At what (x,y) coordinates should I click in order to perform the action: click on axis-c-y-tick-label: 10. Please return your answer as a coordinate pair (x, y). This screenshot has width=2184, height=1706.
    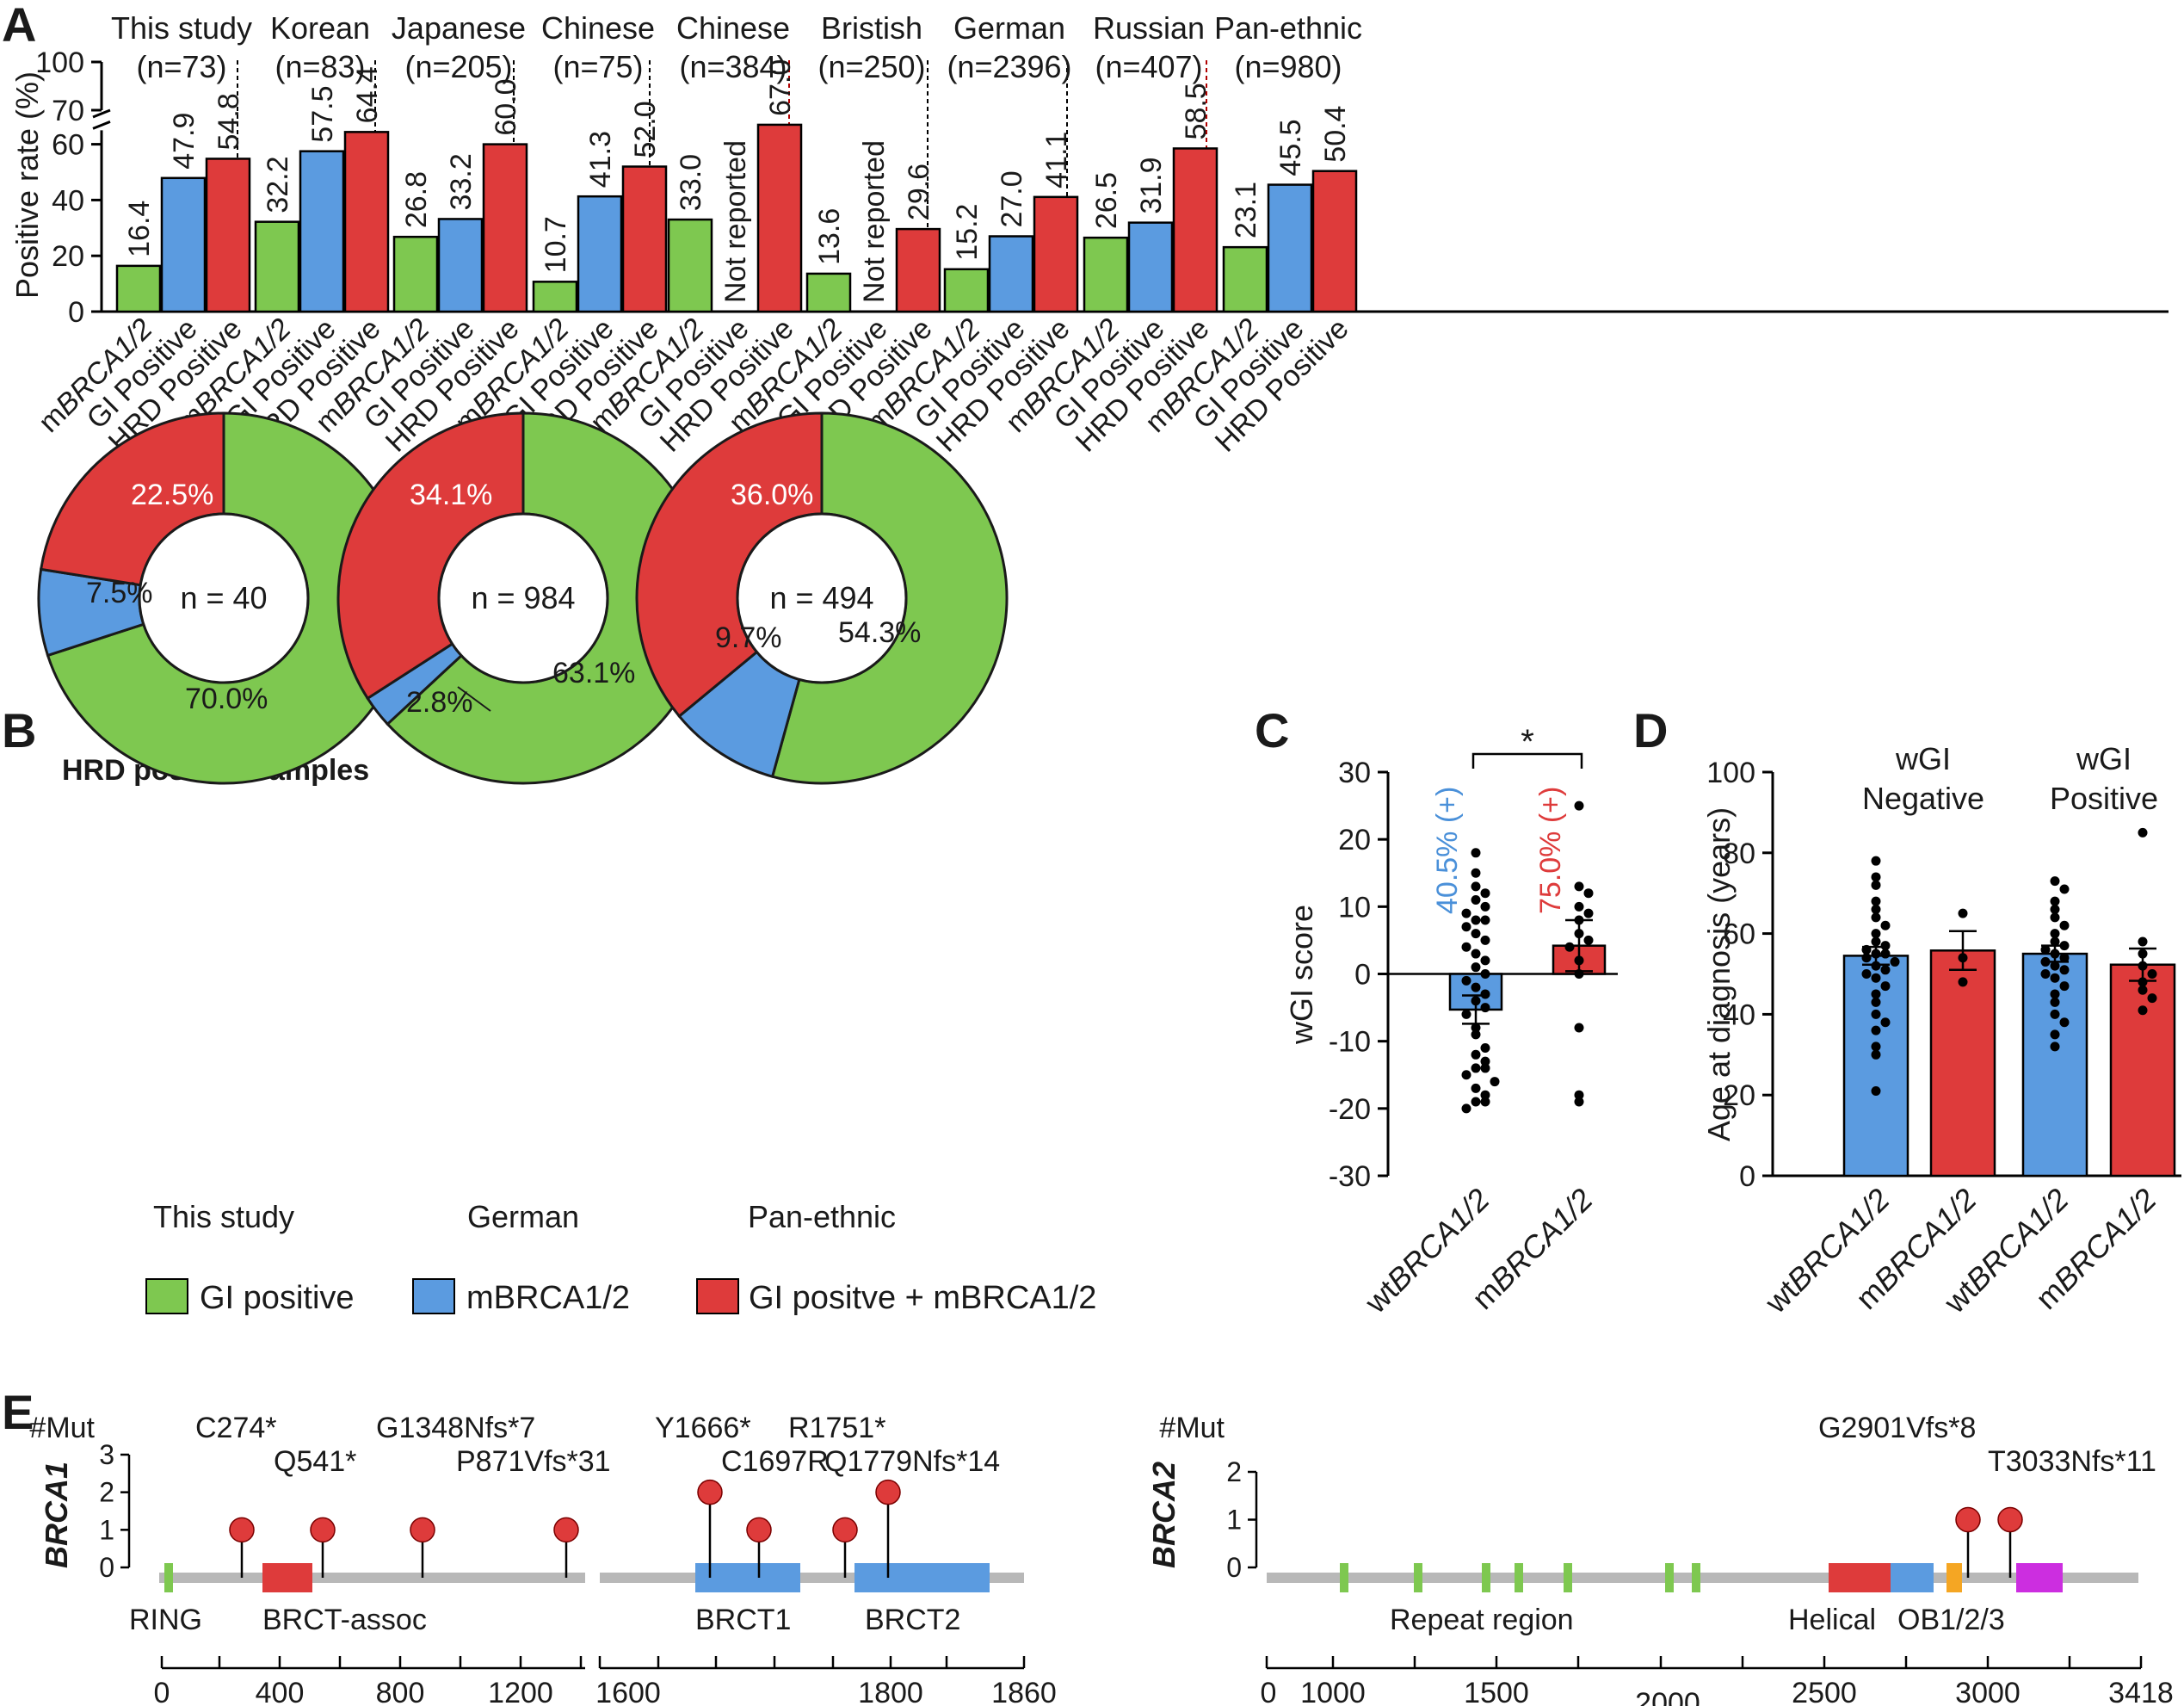
    Looking at the image, I should click on (1355, 907).